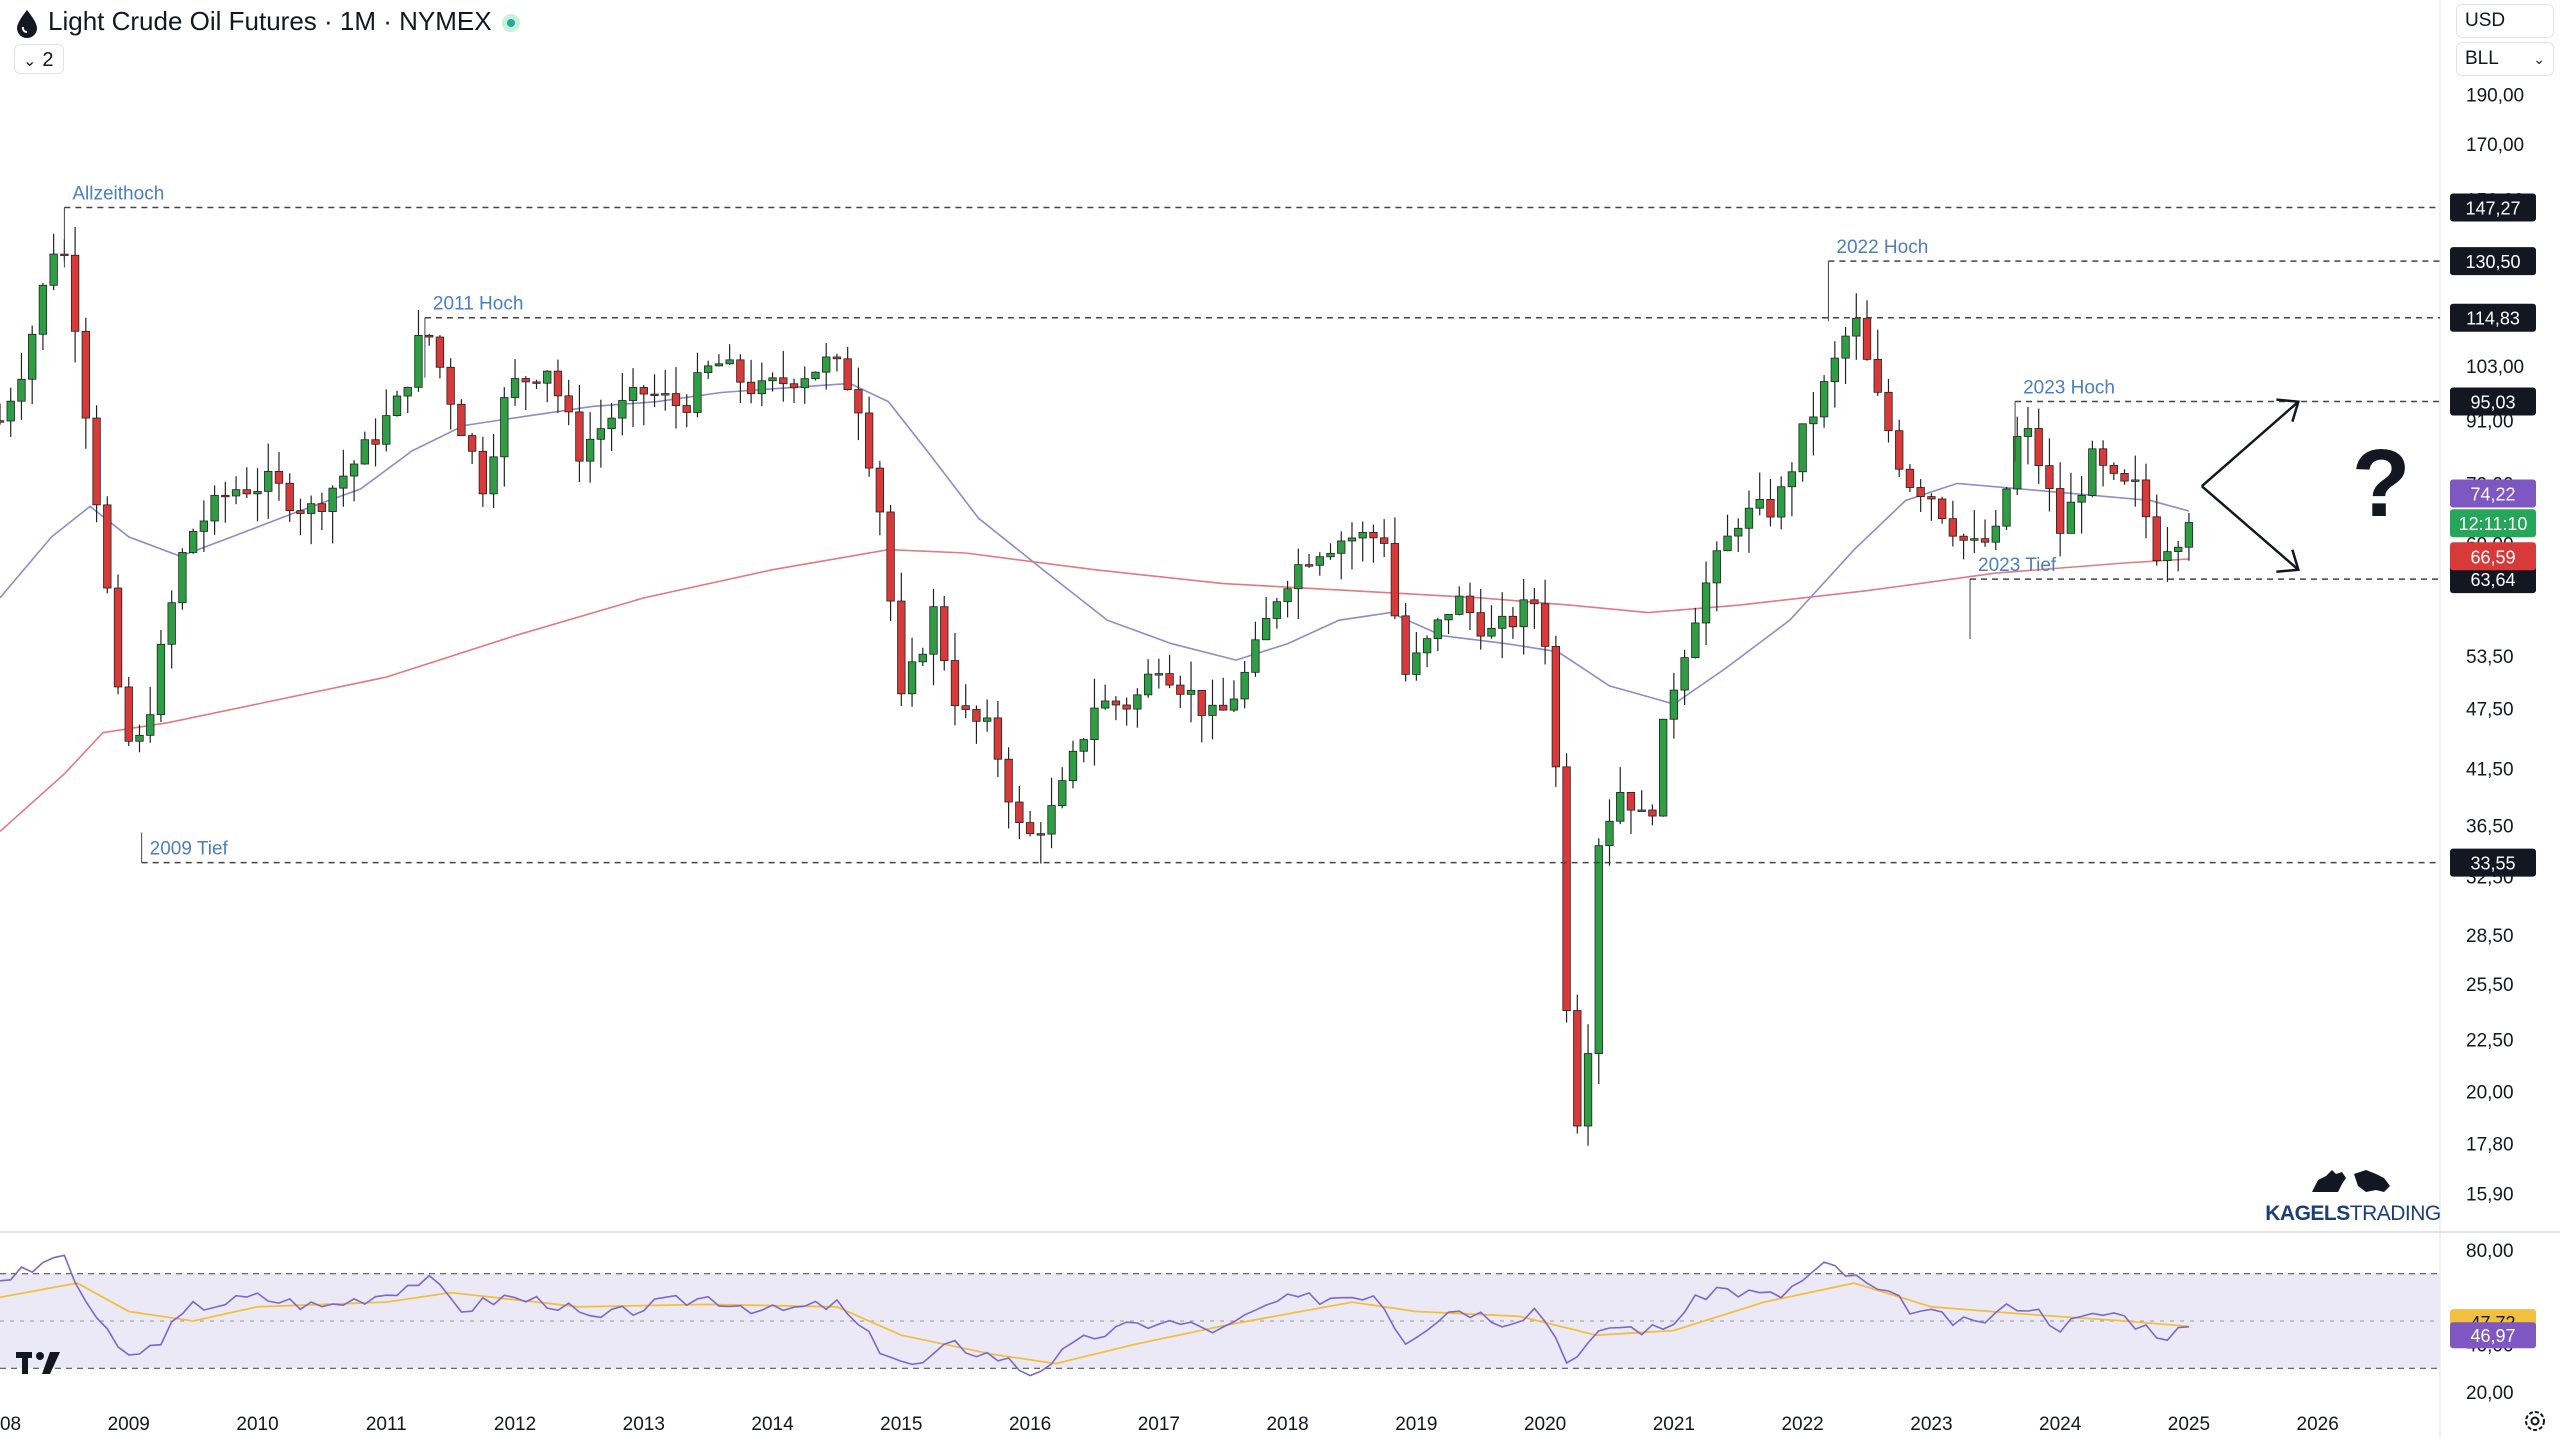 The width and height of the screenshot is (2560, 1438). I want to click on time-axis-tick-label: 2022, so click(1802, 1424).